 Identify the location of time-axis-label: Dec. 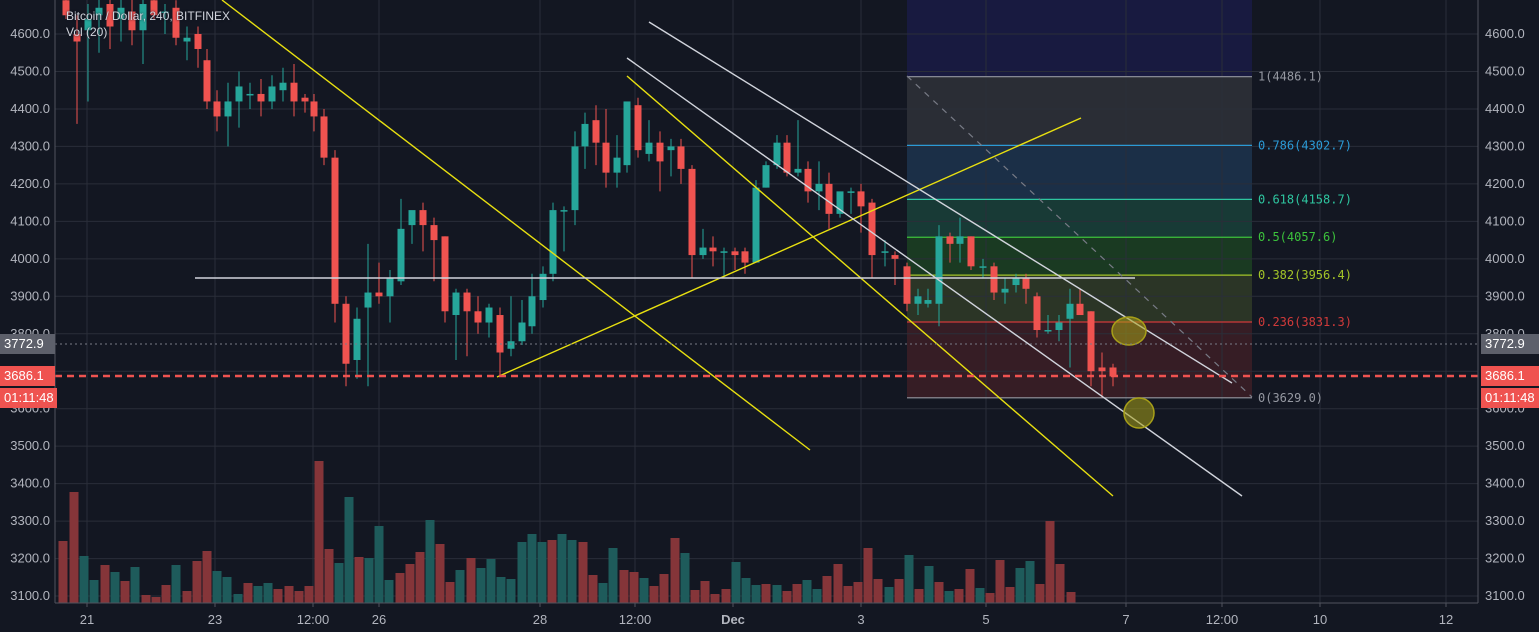
(733, 619).